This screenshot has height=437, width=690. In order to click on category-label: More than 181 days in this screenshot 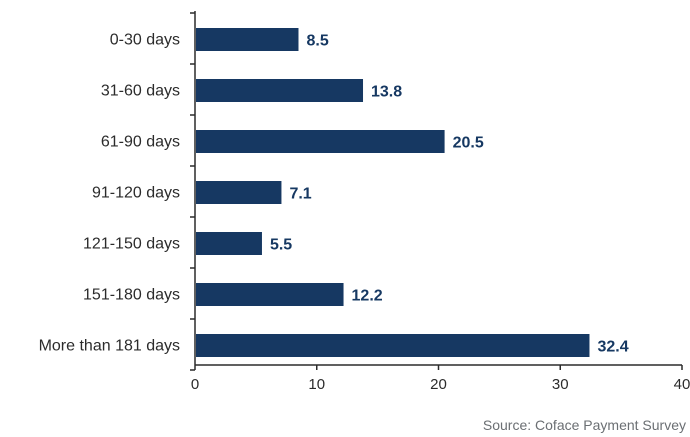, I will do `click(109, 346)`.